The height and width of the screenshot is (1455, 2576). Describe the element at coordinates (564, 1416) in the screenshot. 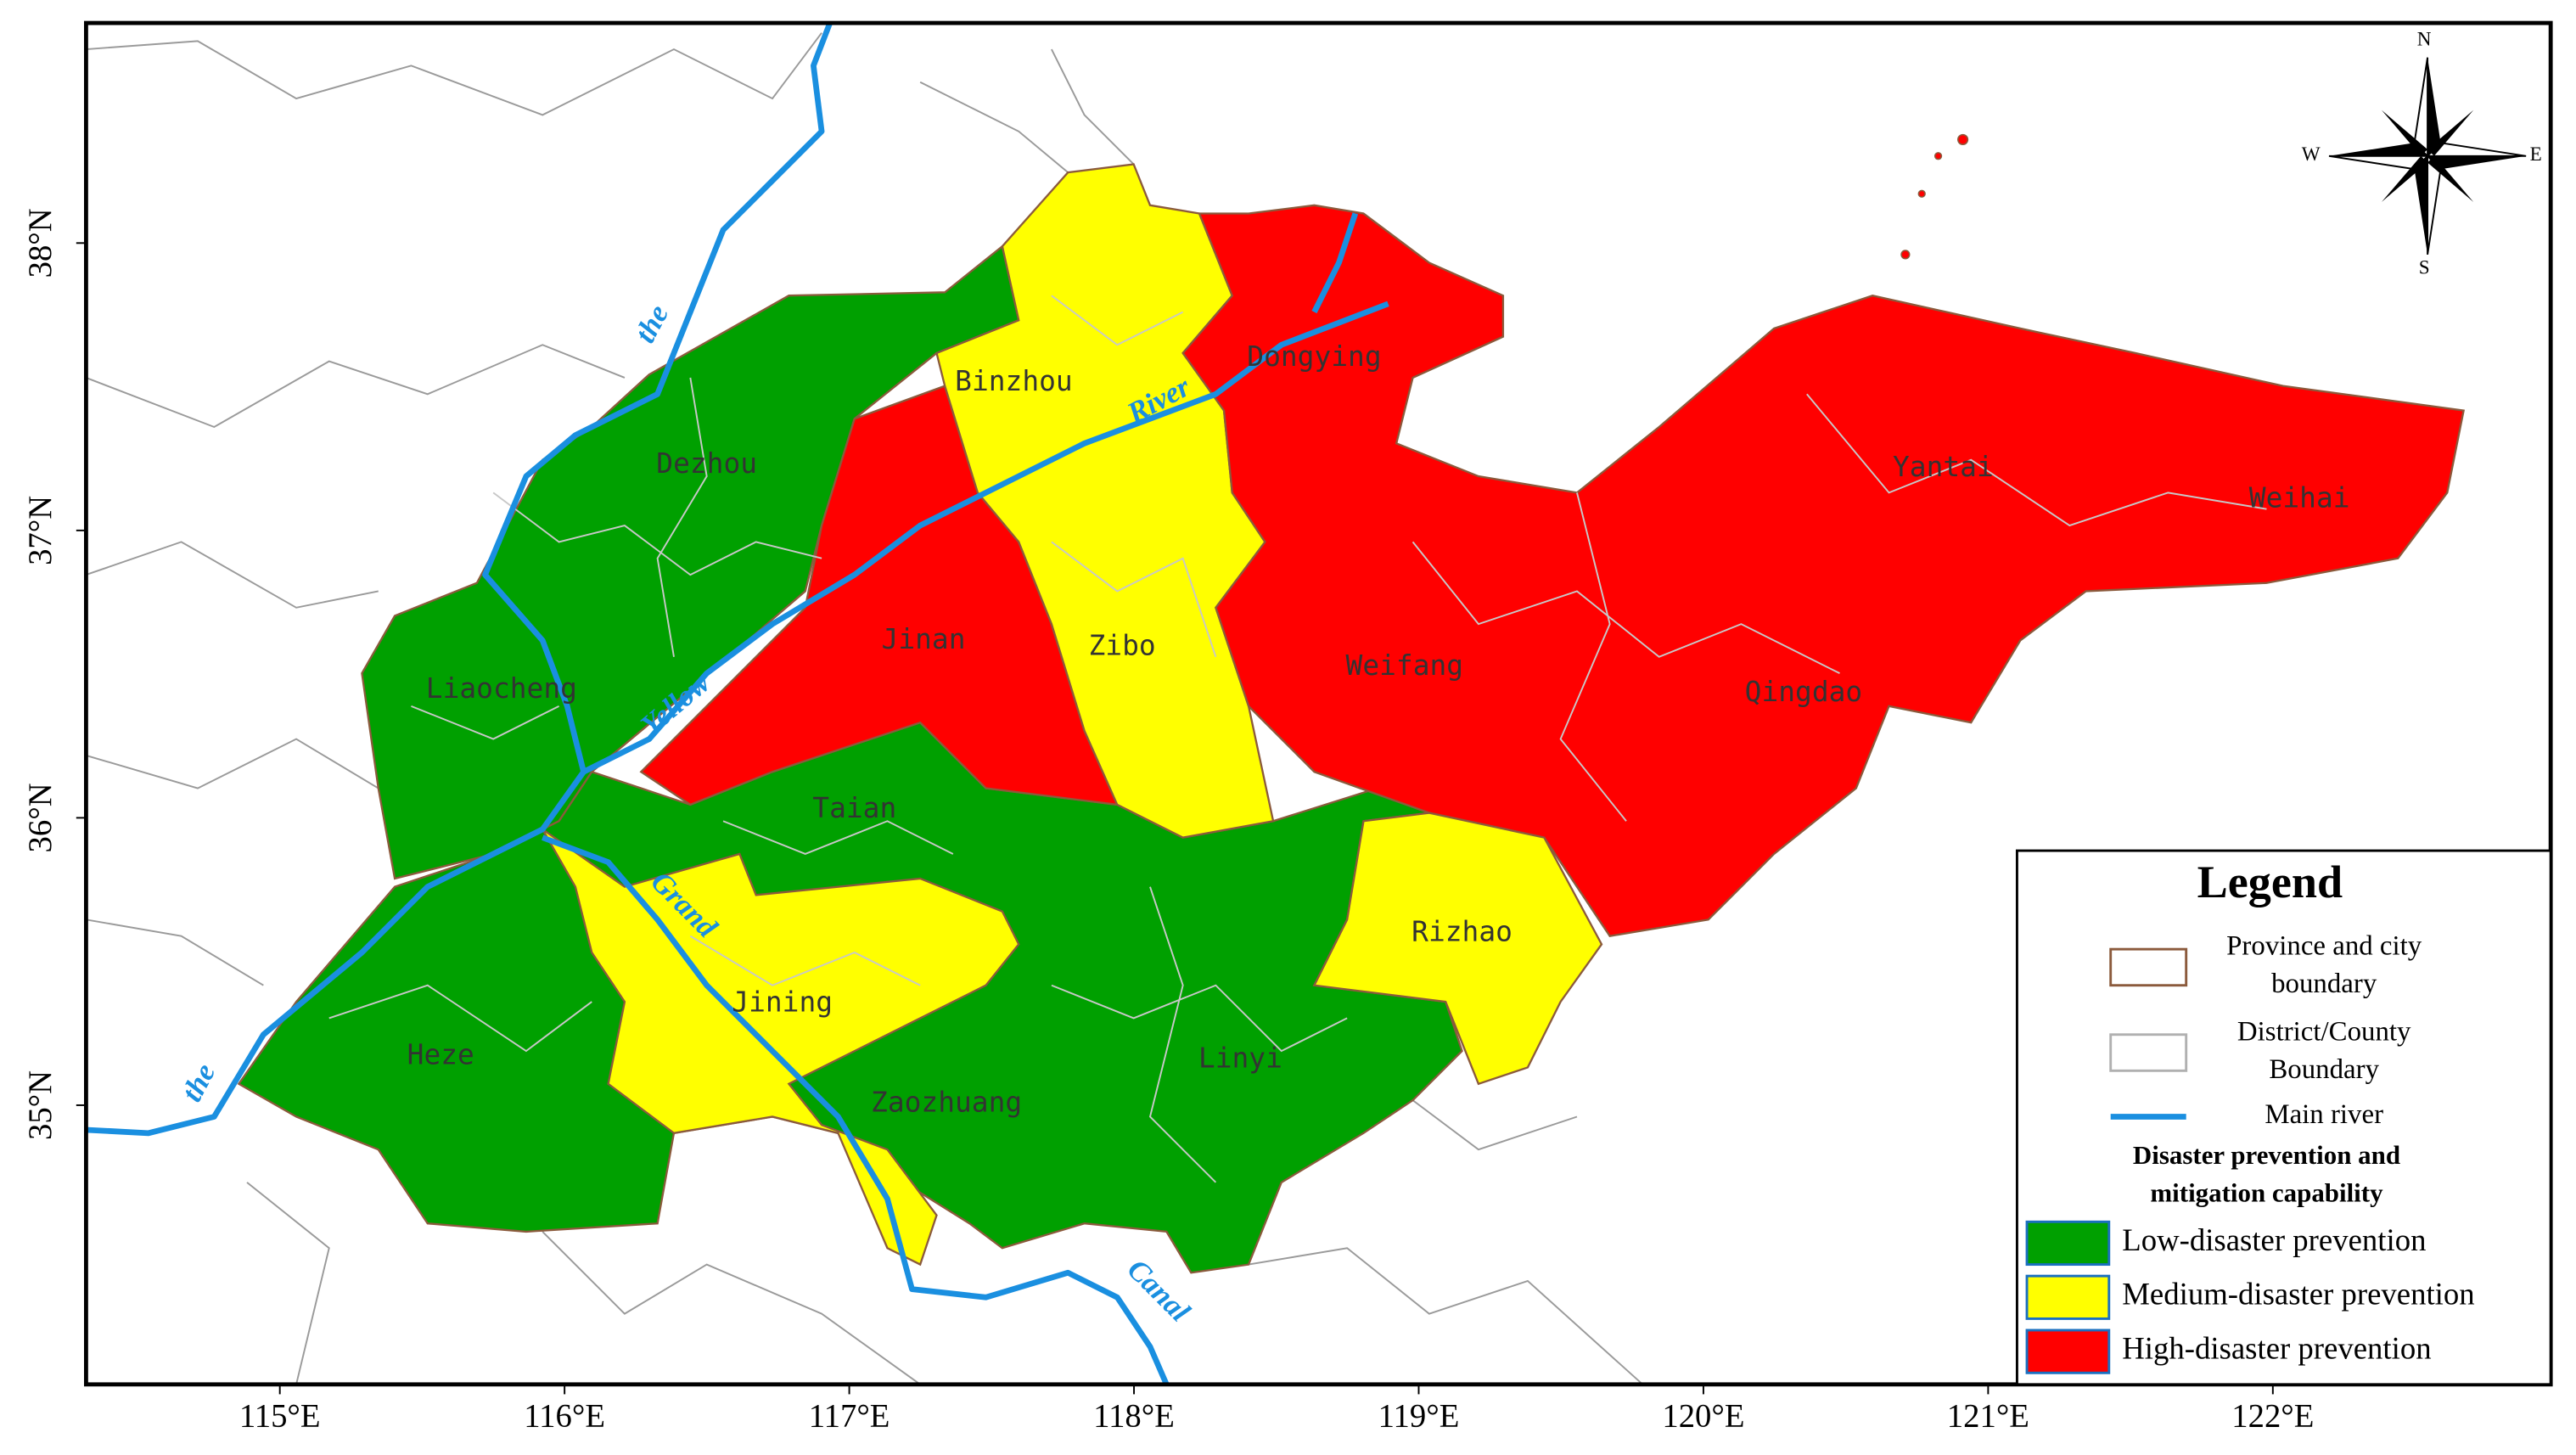

I see `lon-label: 116°E` at that location.